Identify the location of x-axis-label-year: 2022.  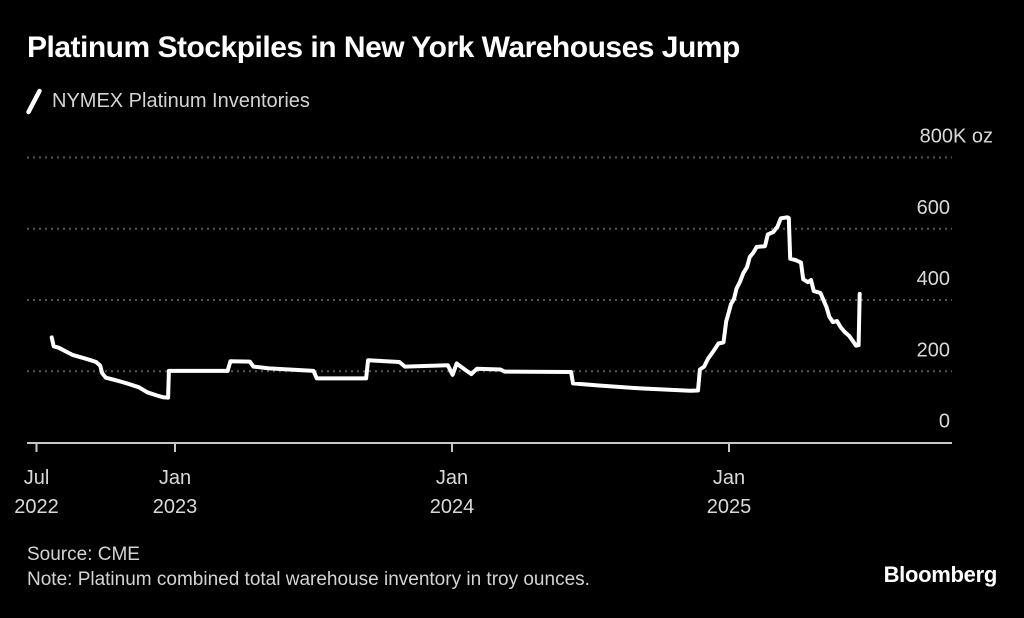
(36, 507).